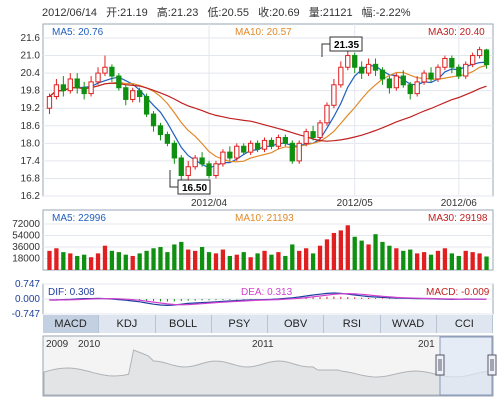  I want to click on quote-date: 2012/06/14, so click(70, 13).